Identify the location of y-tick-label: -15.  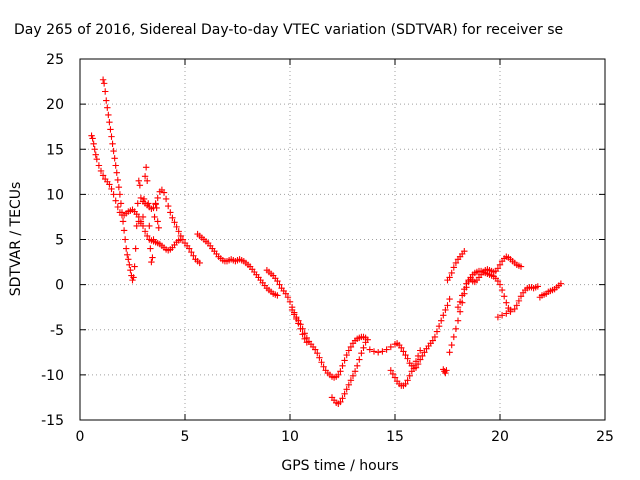
(52, 421).